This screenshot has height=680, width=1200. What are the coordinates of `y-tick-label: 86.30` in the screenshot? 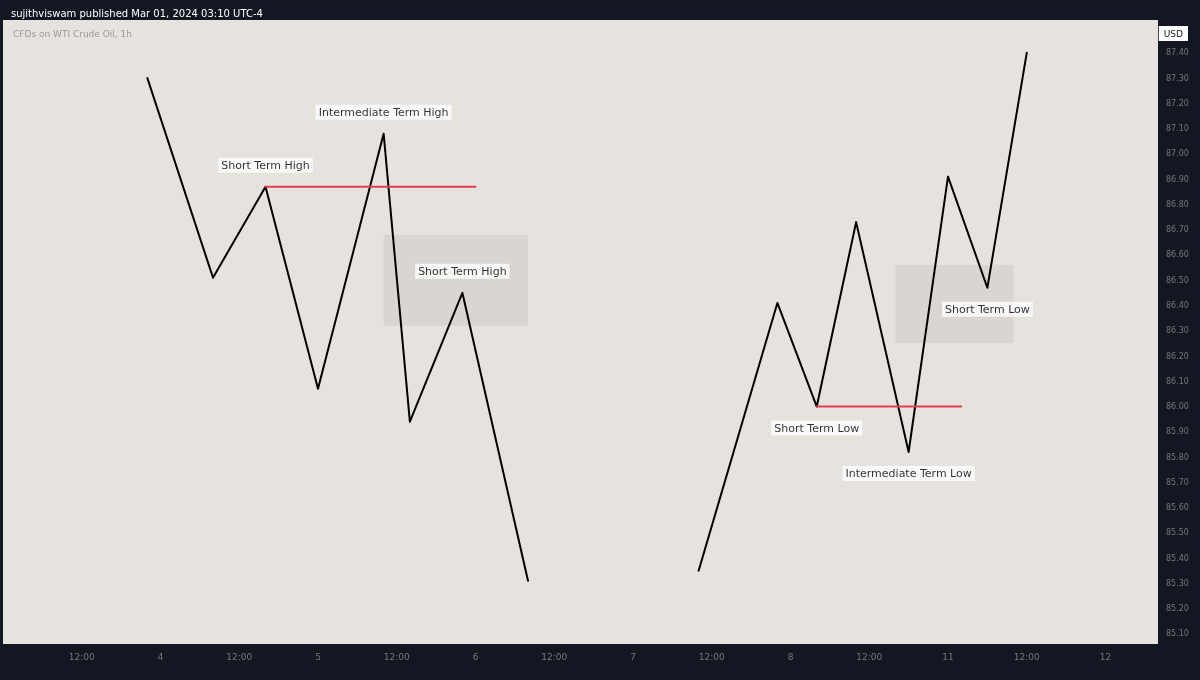 It's located at (1177, 331).